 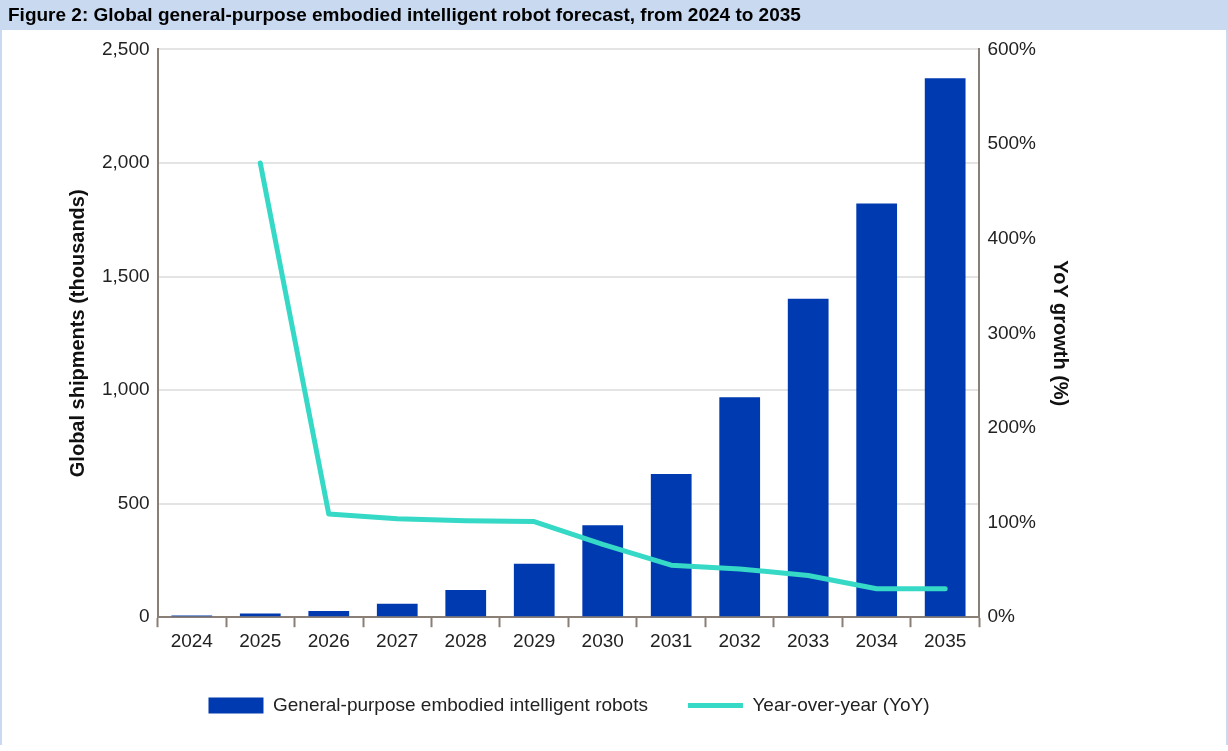 What do you see at coordinates (126, 162) in the screenshot?
I see `y-tick-label: 2,000` at bounding box center [126, 162].